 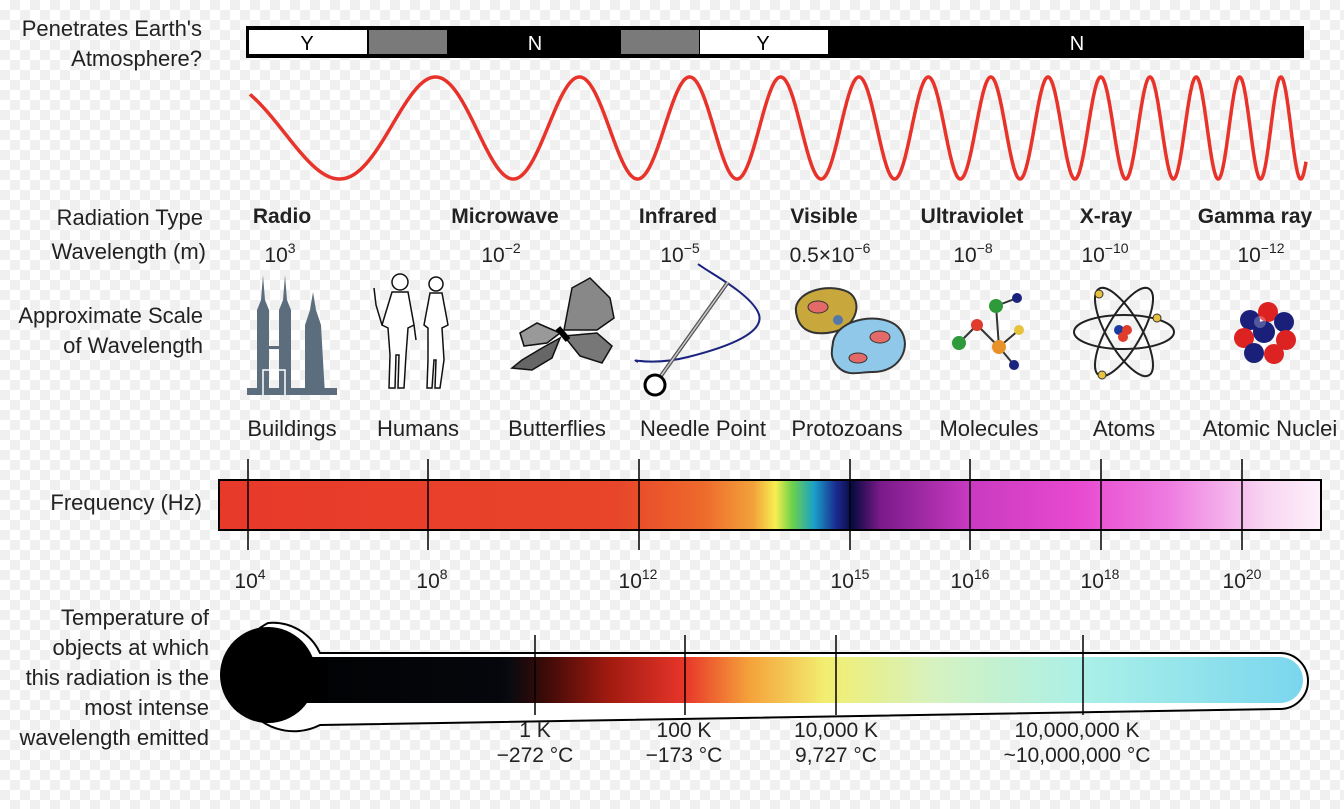 I want to click on freq-label-4: 104, so click(x=250, y=579).